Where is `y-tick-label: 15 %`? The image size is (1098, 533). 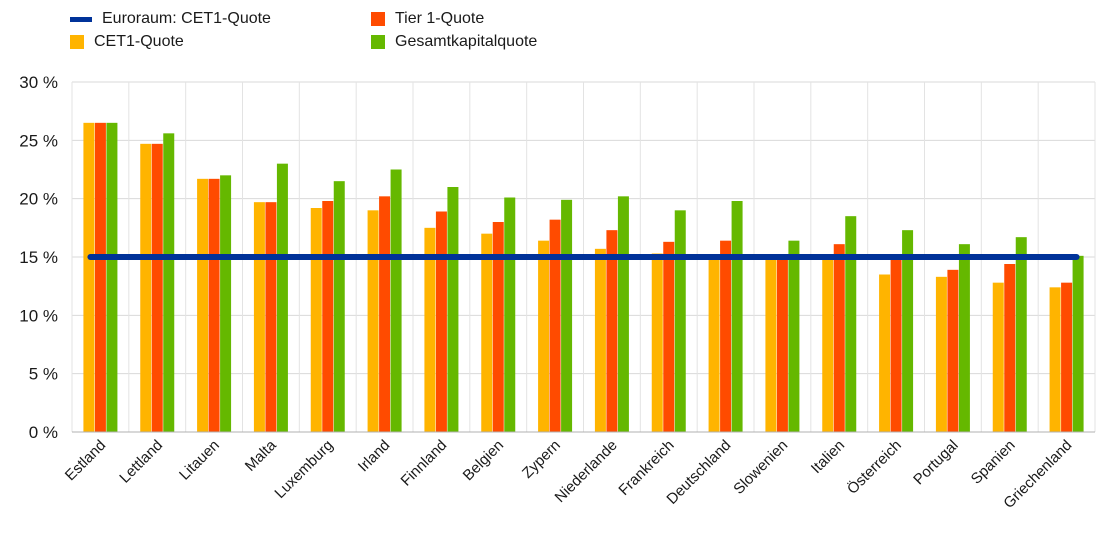 y-tick-label: 15 % is located at coordinates (38, 257).